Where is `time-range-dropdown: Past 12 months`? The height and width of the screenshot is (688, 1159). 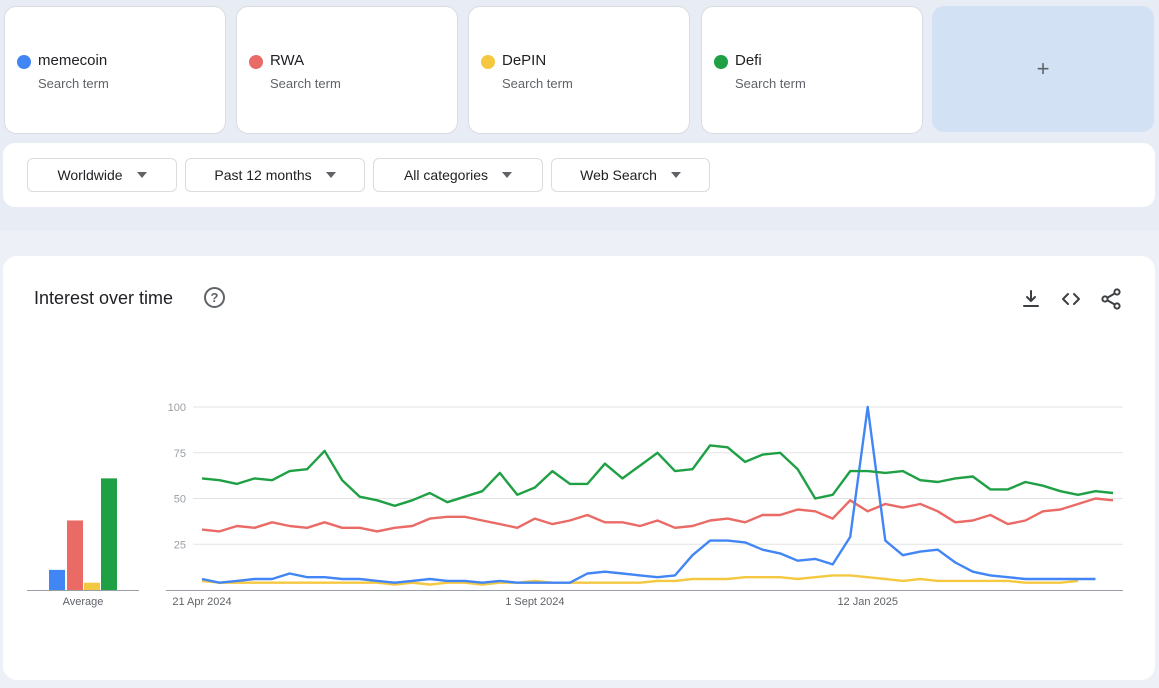 time-range-dropdown: Past 12 months is located at coordinates (275, 175).